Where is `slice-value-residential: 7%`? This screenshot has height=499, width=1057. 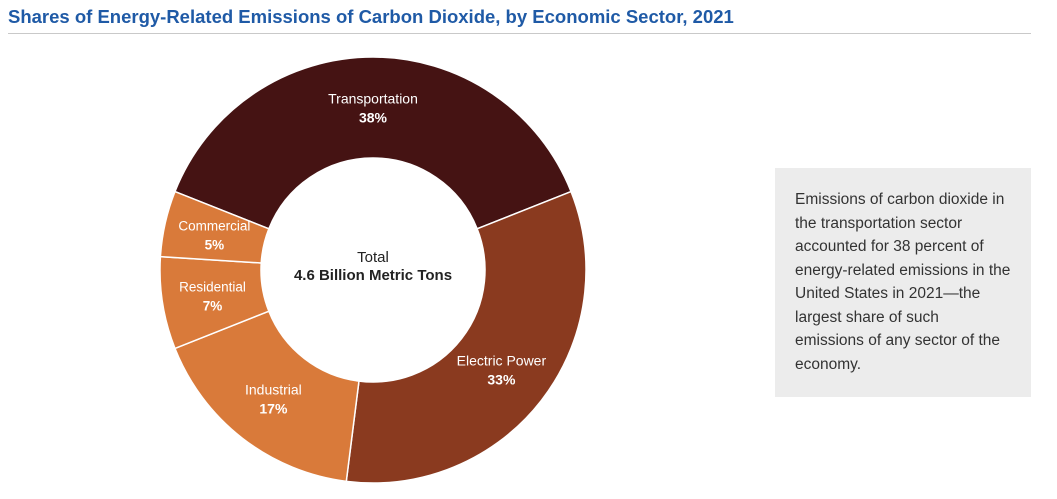 slice-value-residential: 7% is located at coordinates (213, 305).